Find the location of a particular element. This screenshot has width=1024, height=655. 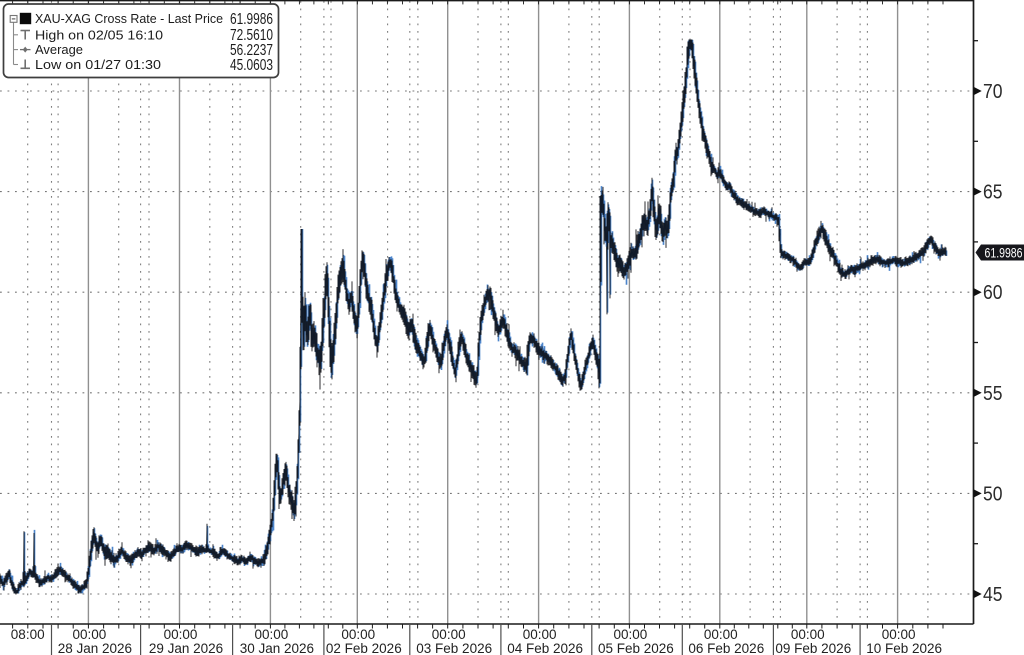

svg-text: Average is located at coordinates (59, 49).